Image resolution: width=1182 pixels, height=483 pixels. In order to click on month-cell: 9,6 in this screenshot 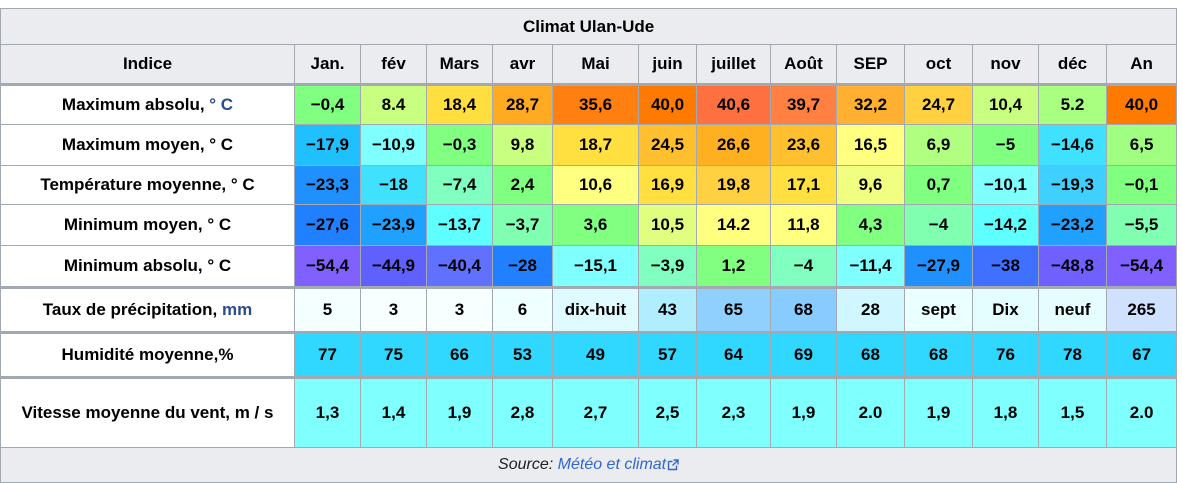, I will do `click(870, 185)`.